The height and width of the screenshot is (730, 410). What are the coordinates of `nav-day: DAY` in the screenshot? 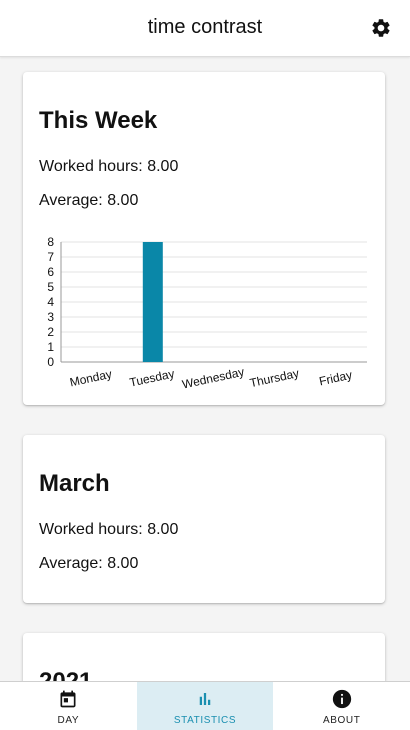 It's located at (68, 706).